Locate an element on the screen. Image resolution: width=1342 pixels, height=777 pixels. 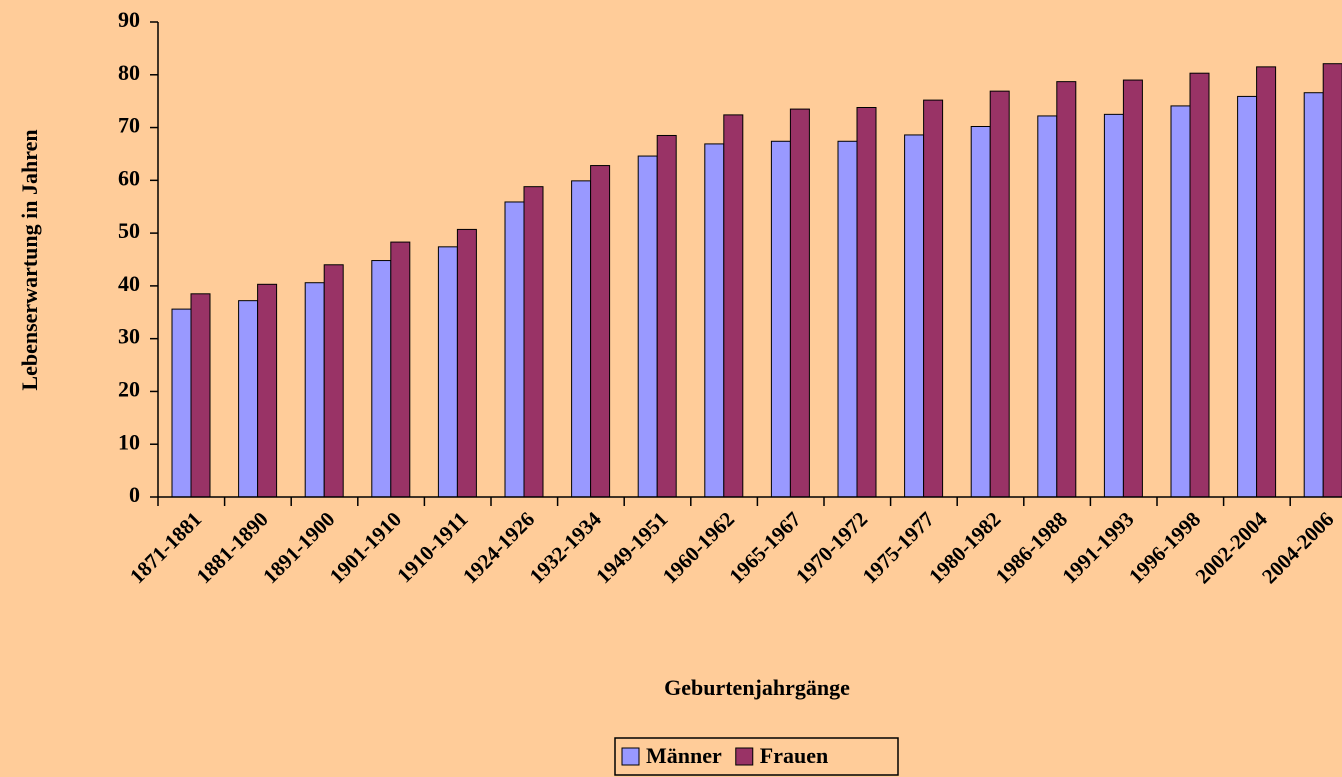
x-tick-label: 1891-1900 is located at coordinates (298, 547).